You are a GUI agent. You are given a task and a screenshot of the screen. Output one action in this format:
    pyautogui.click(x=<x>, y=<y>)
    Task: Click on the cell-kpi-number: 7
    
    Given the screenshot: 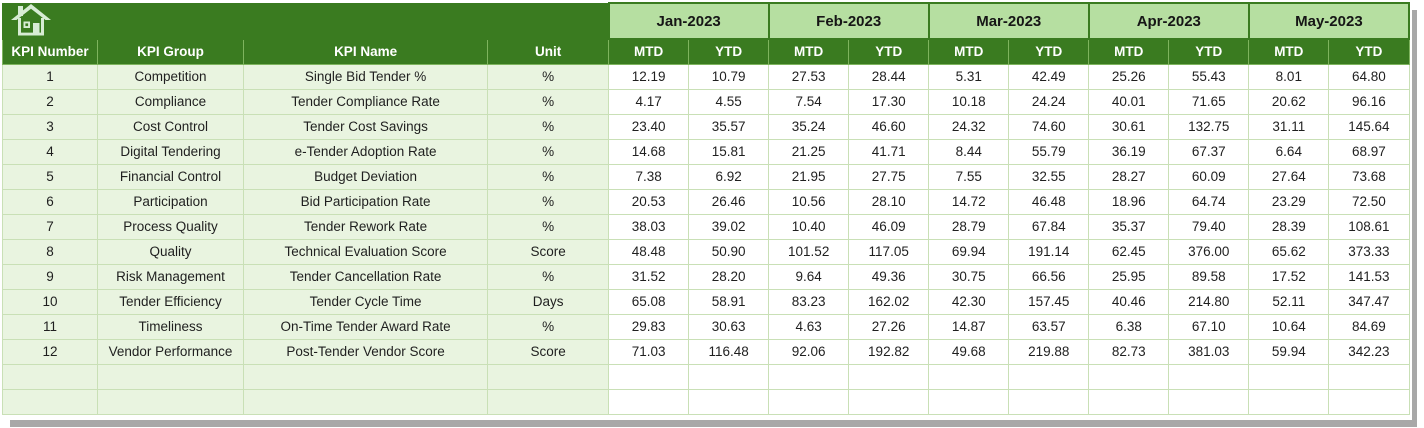 What is the action you would take?
    pyautogui.click(x=50, y=226)
    